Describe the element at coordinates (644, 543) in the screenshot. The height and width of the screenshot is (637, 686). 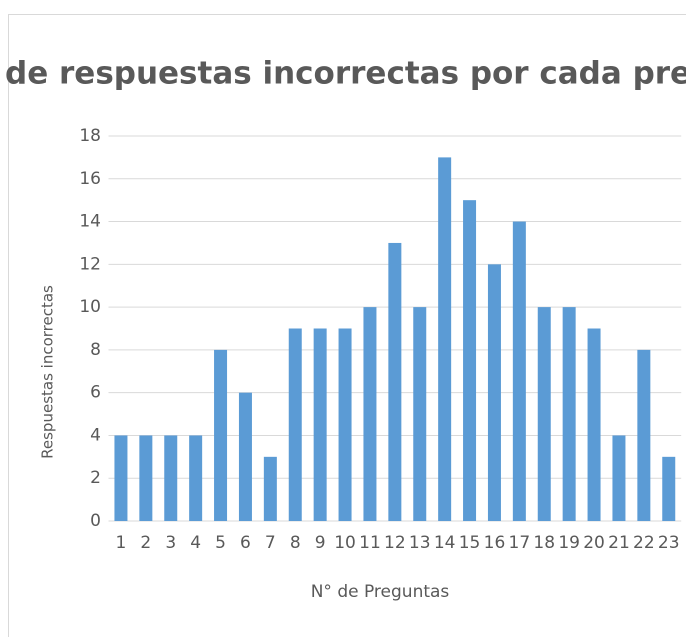
I see `x-tick-label: 22` at that location.